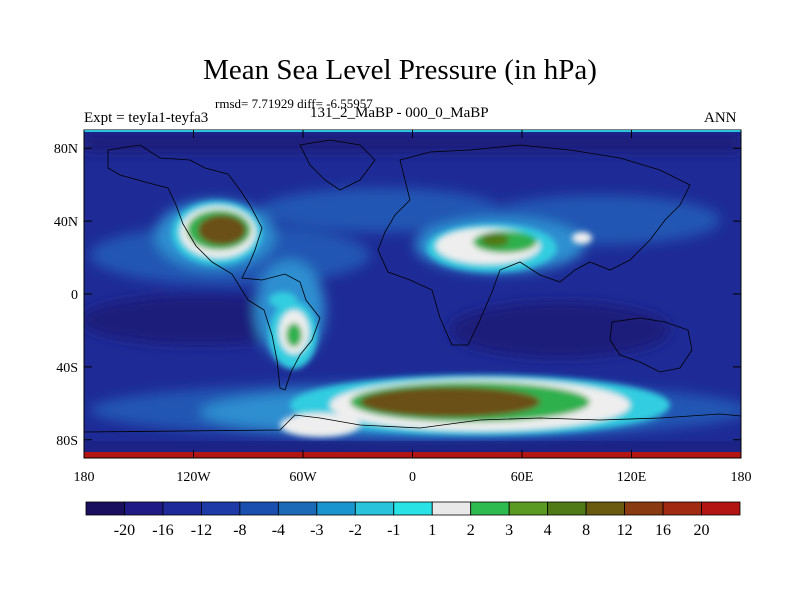 This screenshot has width=800, height=600. Describe the element at coordinates (412, 477) in the screenshot. I see `lon-label: 0` at that location.